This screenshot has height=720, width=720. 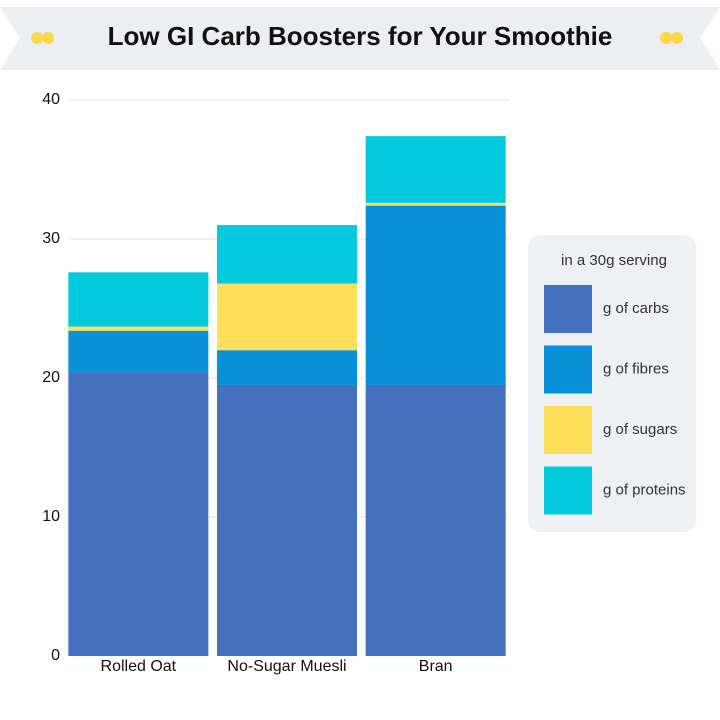 What do you see at coordinates (139, 666) in the screenshot?
I see `x-tick-label: Rolled Oat` at bounding box center [139, 666].